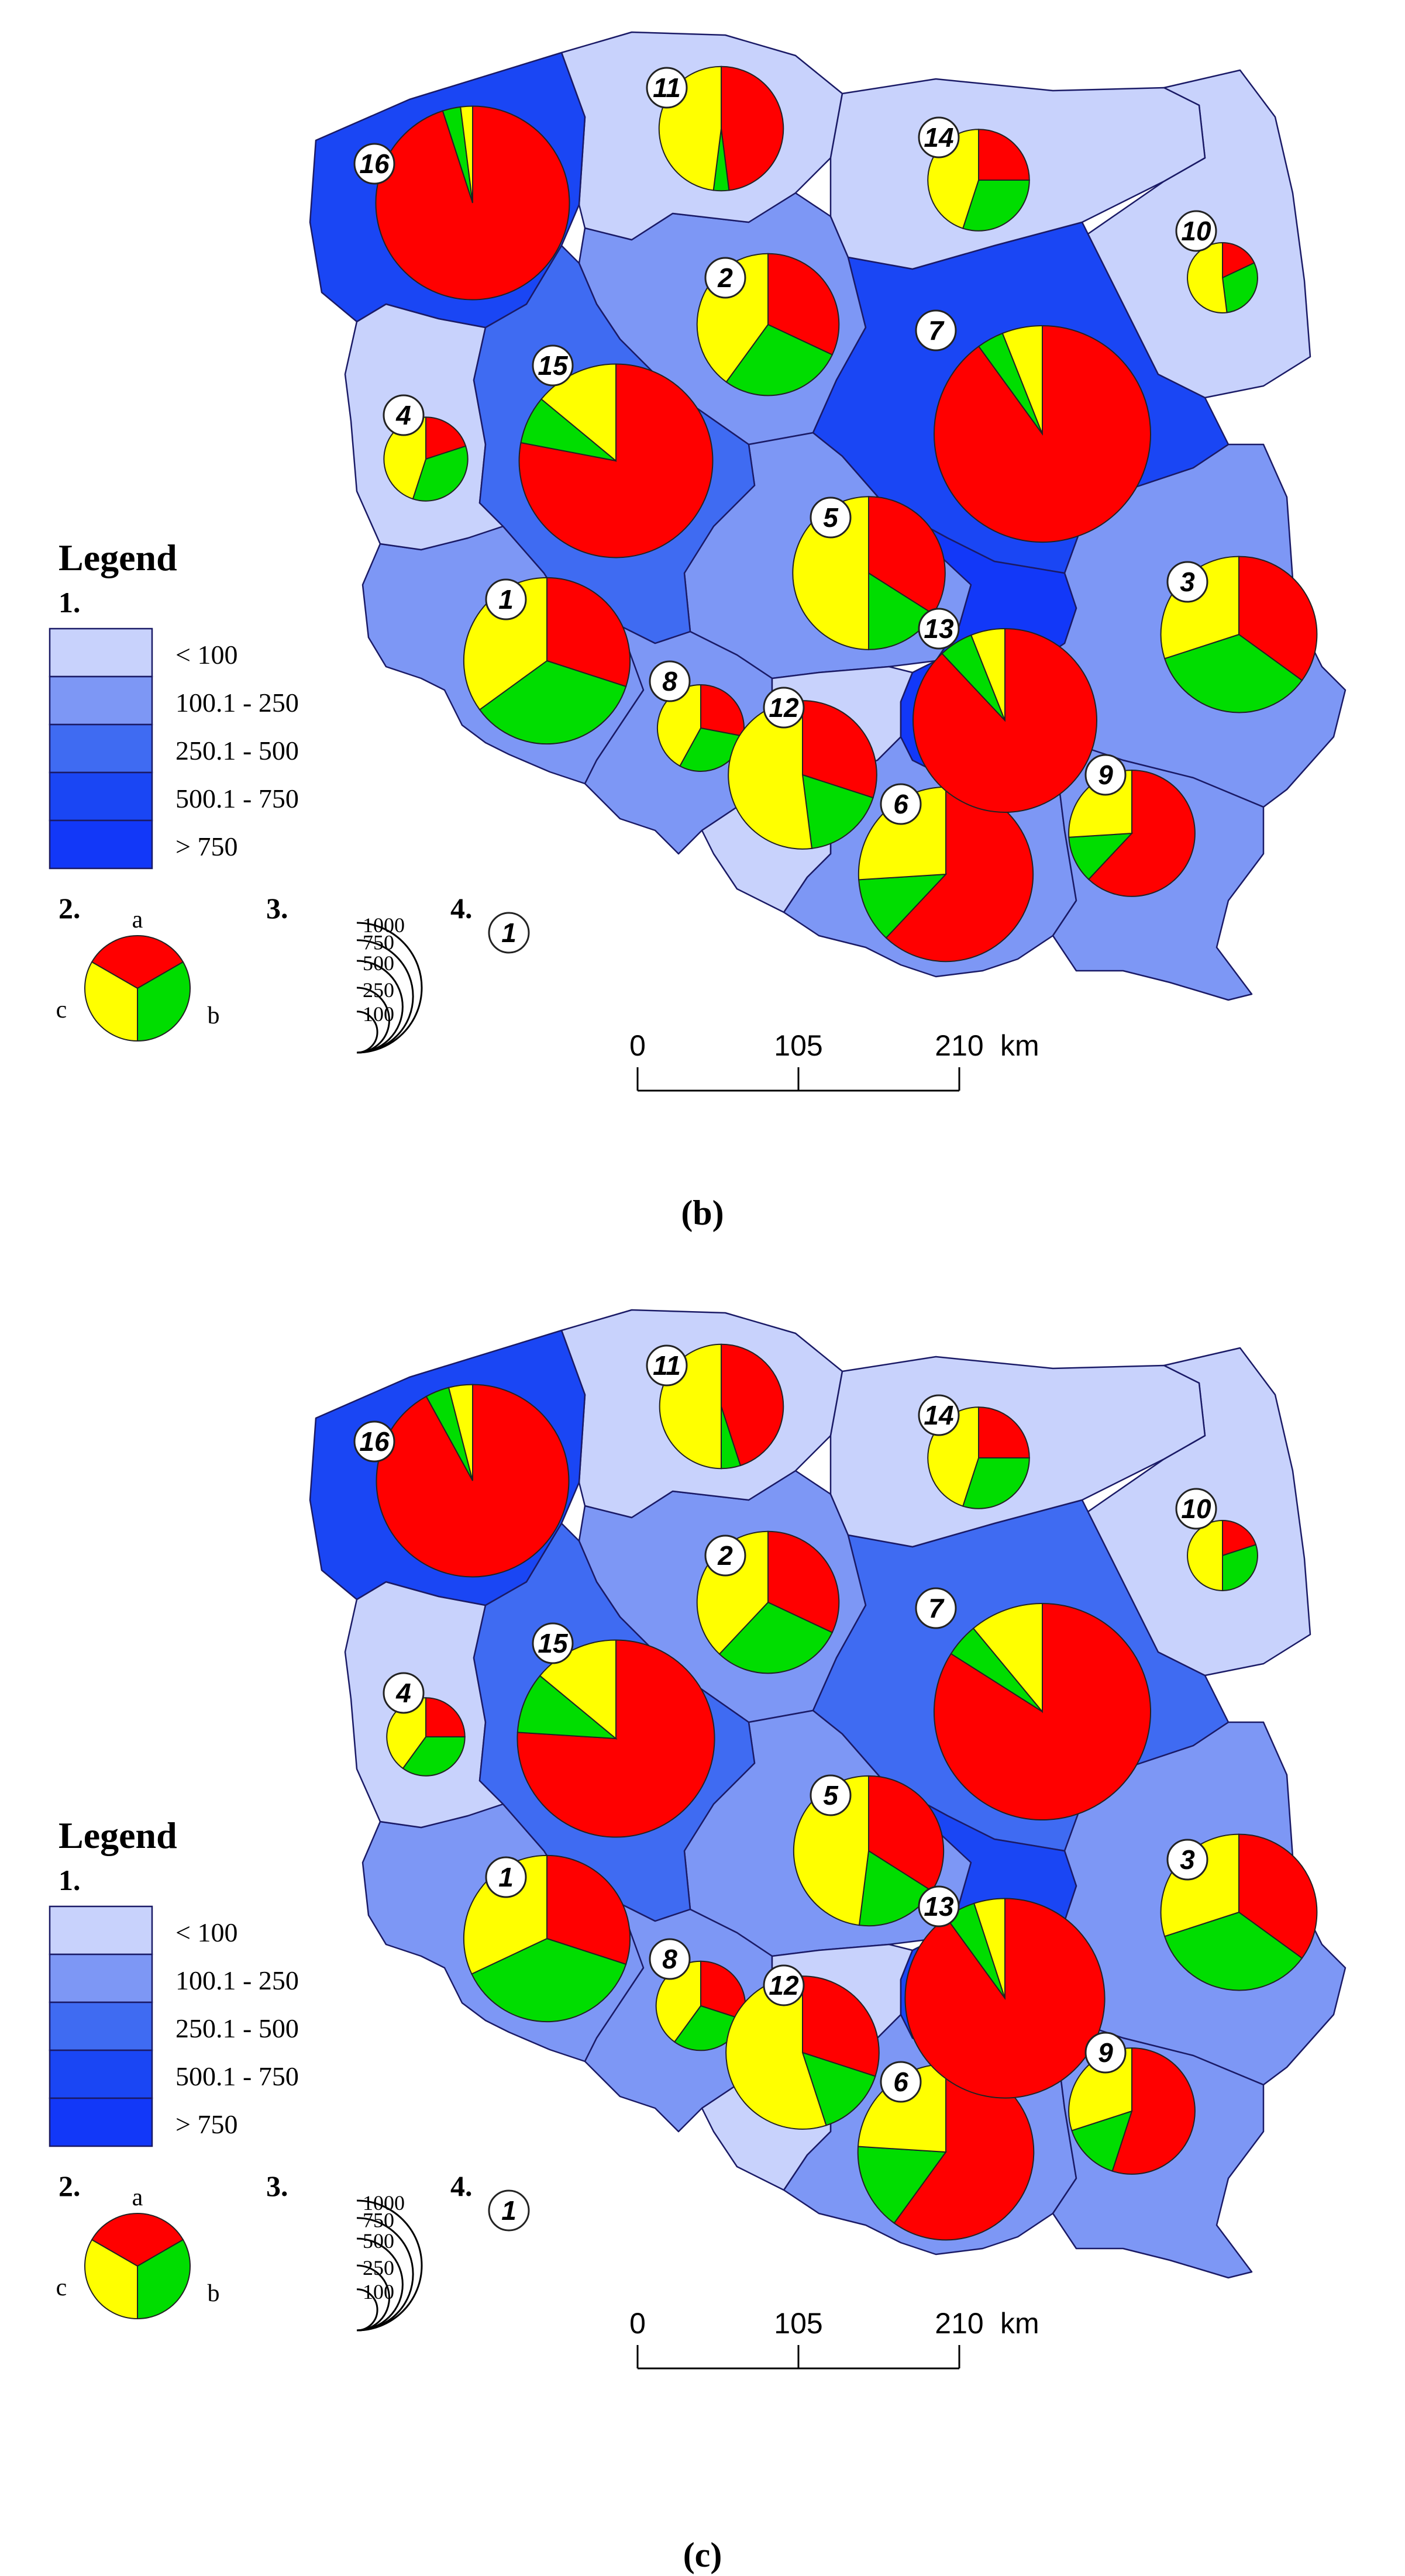 This screenshot has width=1405, height=2576. I want to click on pie-region-13-slice-a, so click(1005, 1999).